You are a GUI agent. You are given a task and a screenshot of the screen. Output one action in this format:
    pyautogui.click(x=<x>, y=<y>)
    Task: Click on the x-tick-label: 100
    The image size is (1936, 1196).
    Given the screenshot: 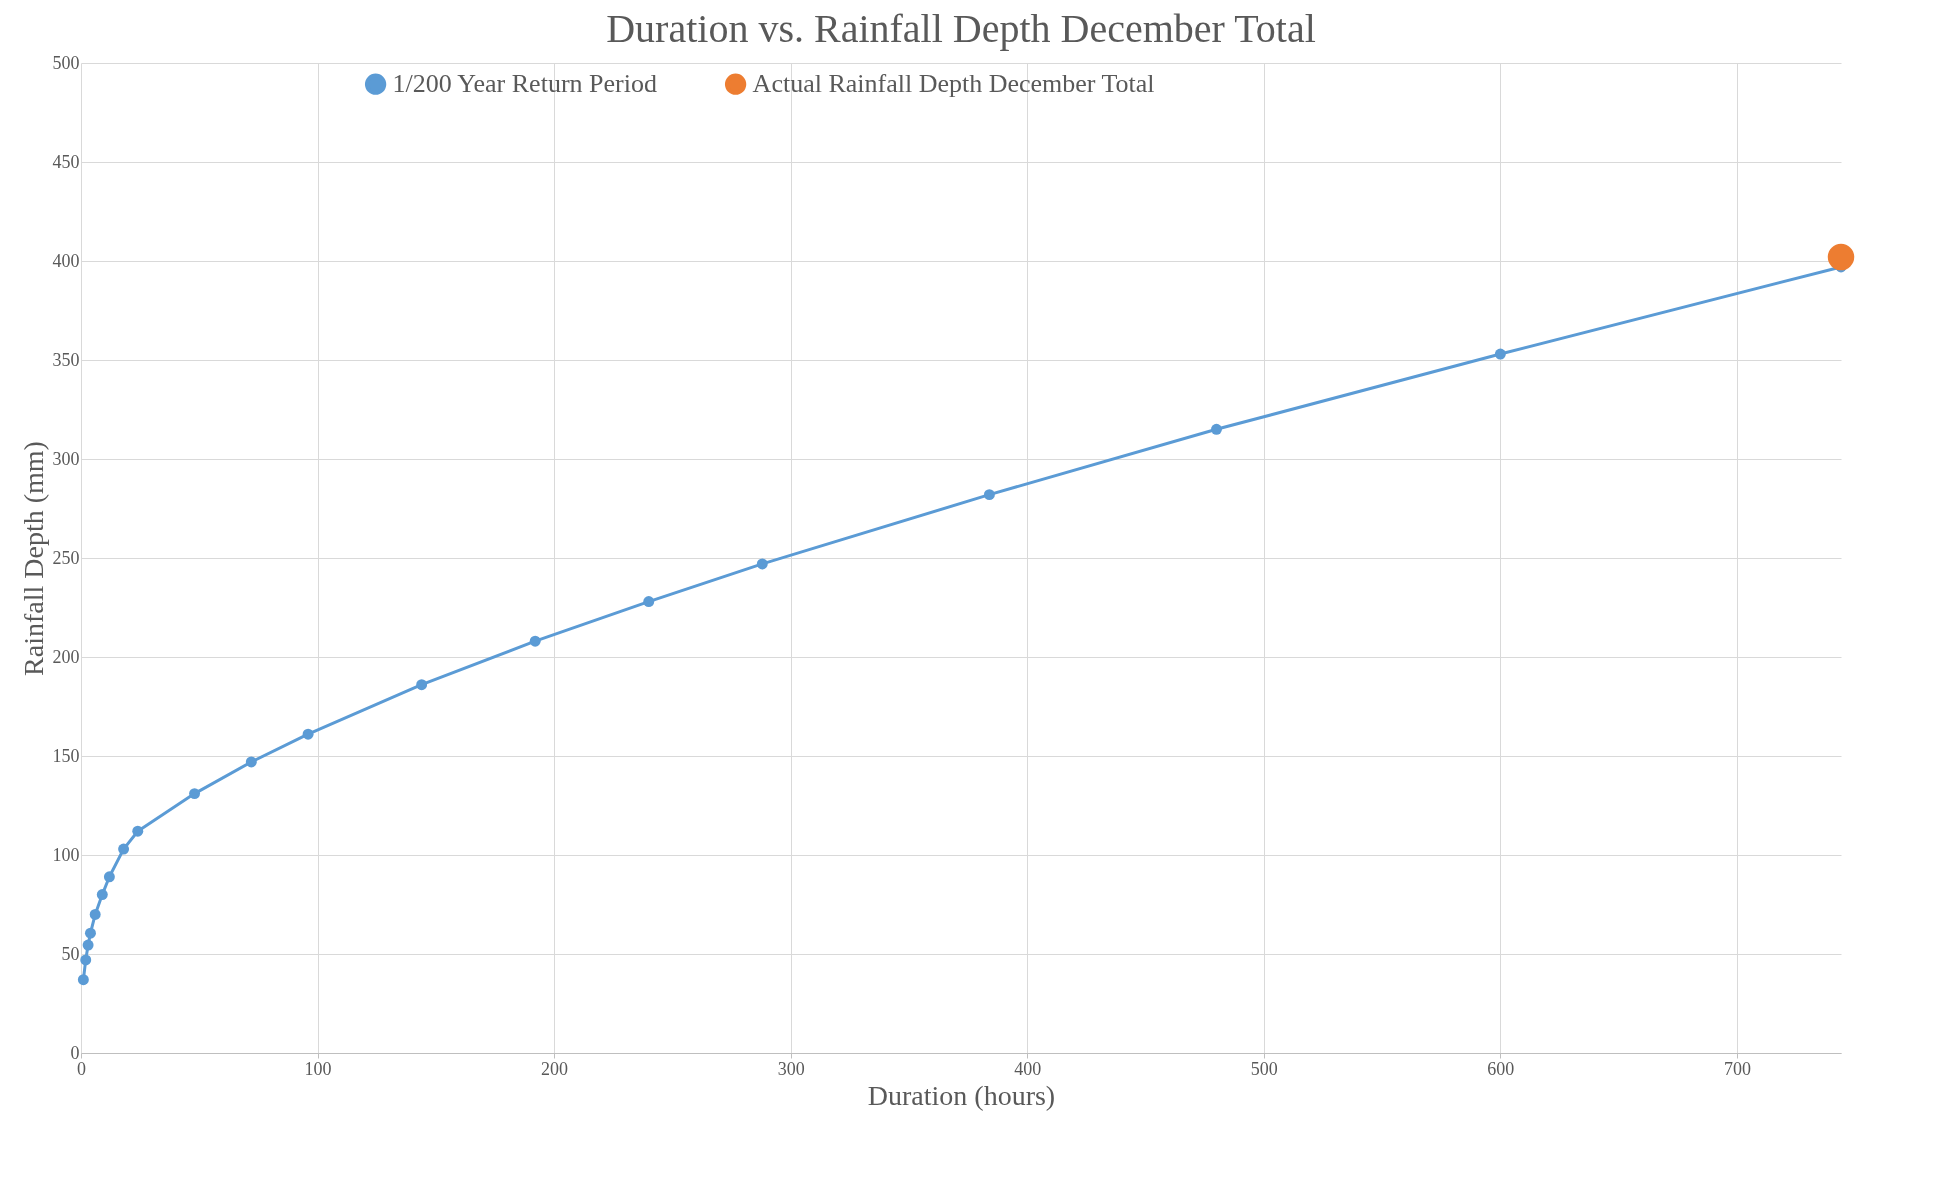 What is the action you would take?
    pyautogui.click(x=318, y=1068)
    